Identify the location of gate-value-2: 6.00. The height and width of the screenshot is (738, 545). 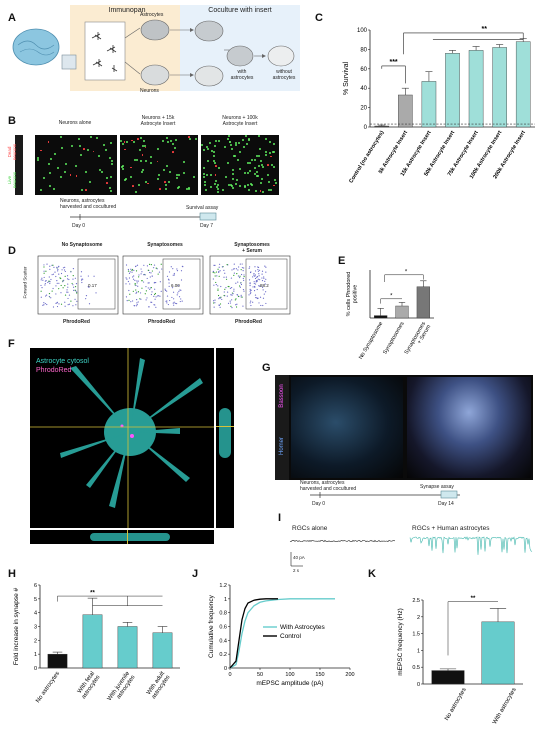
(175, 285).